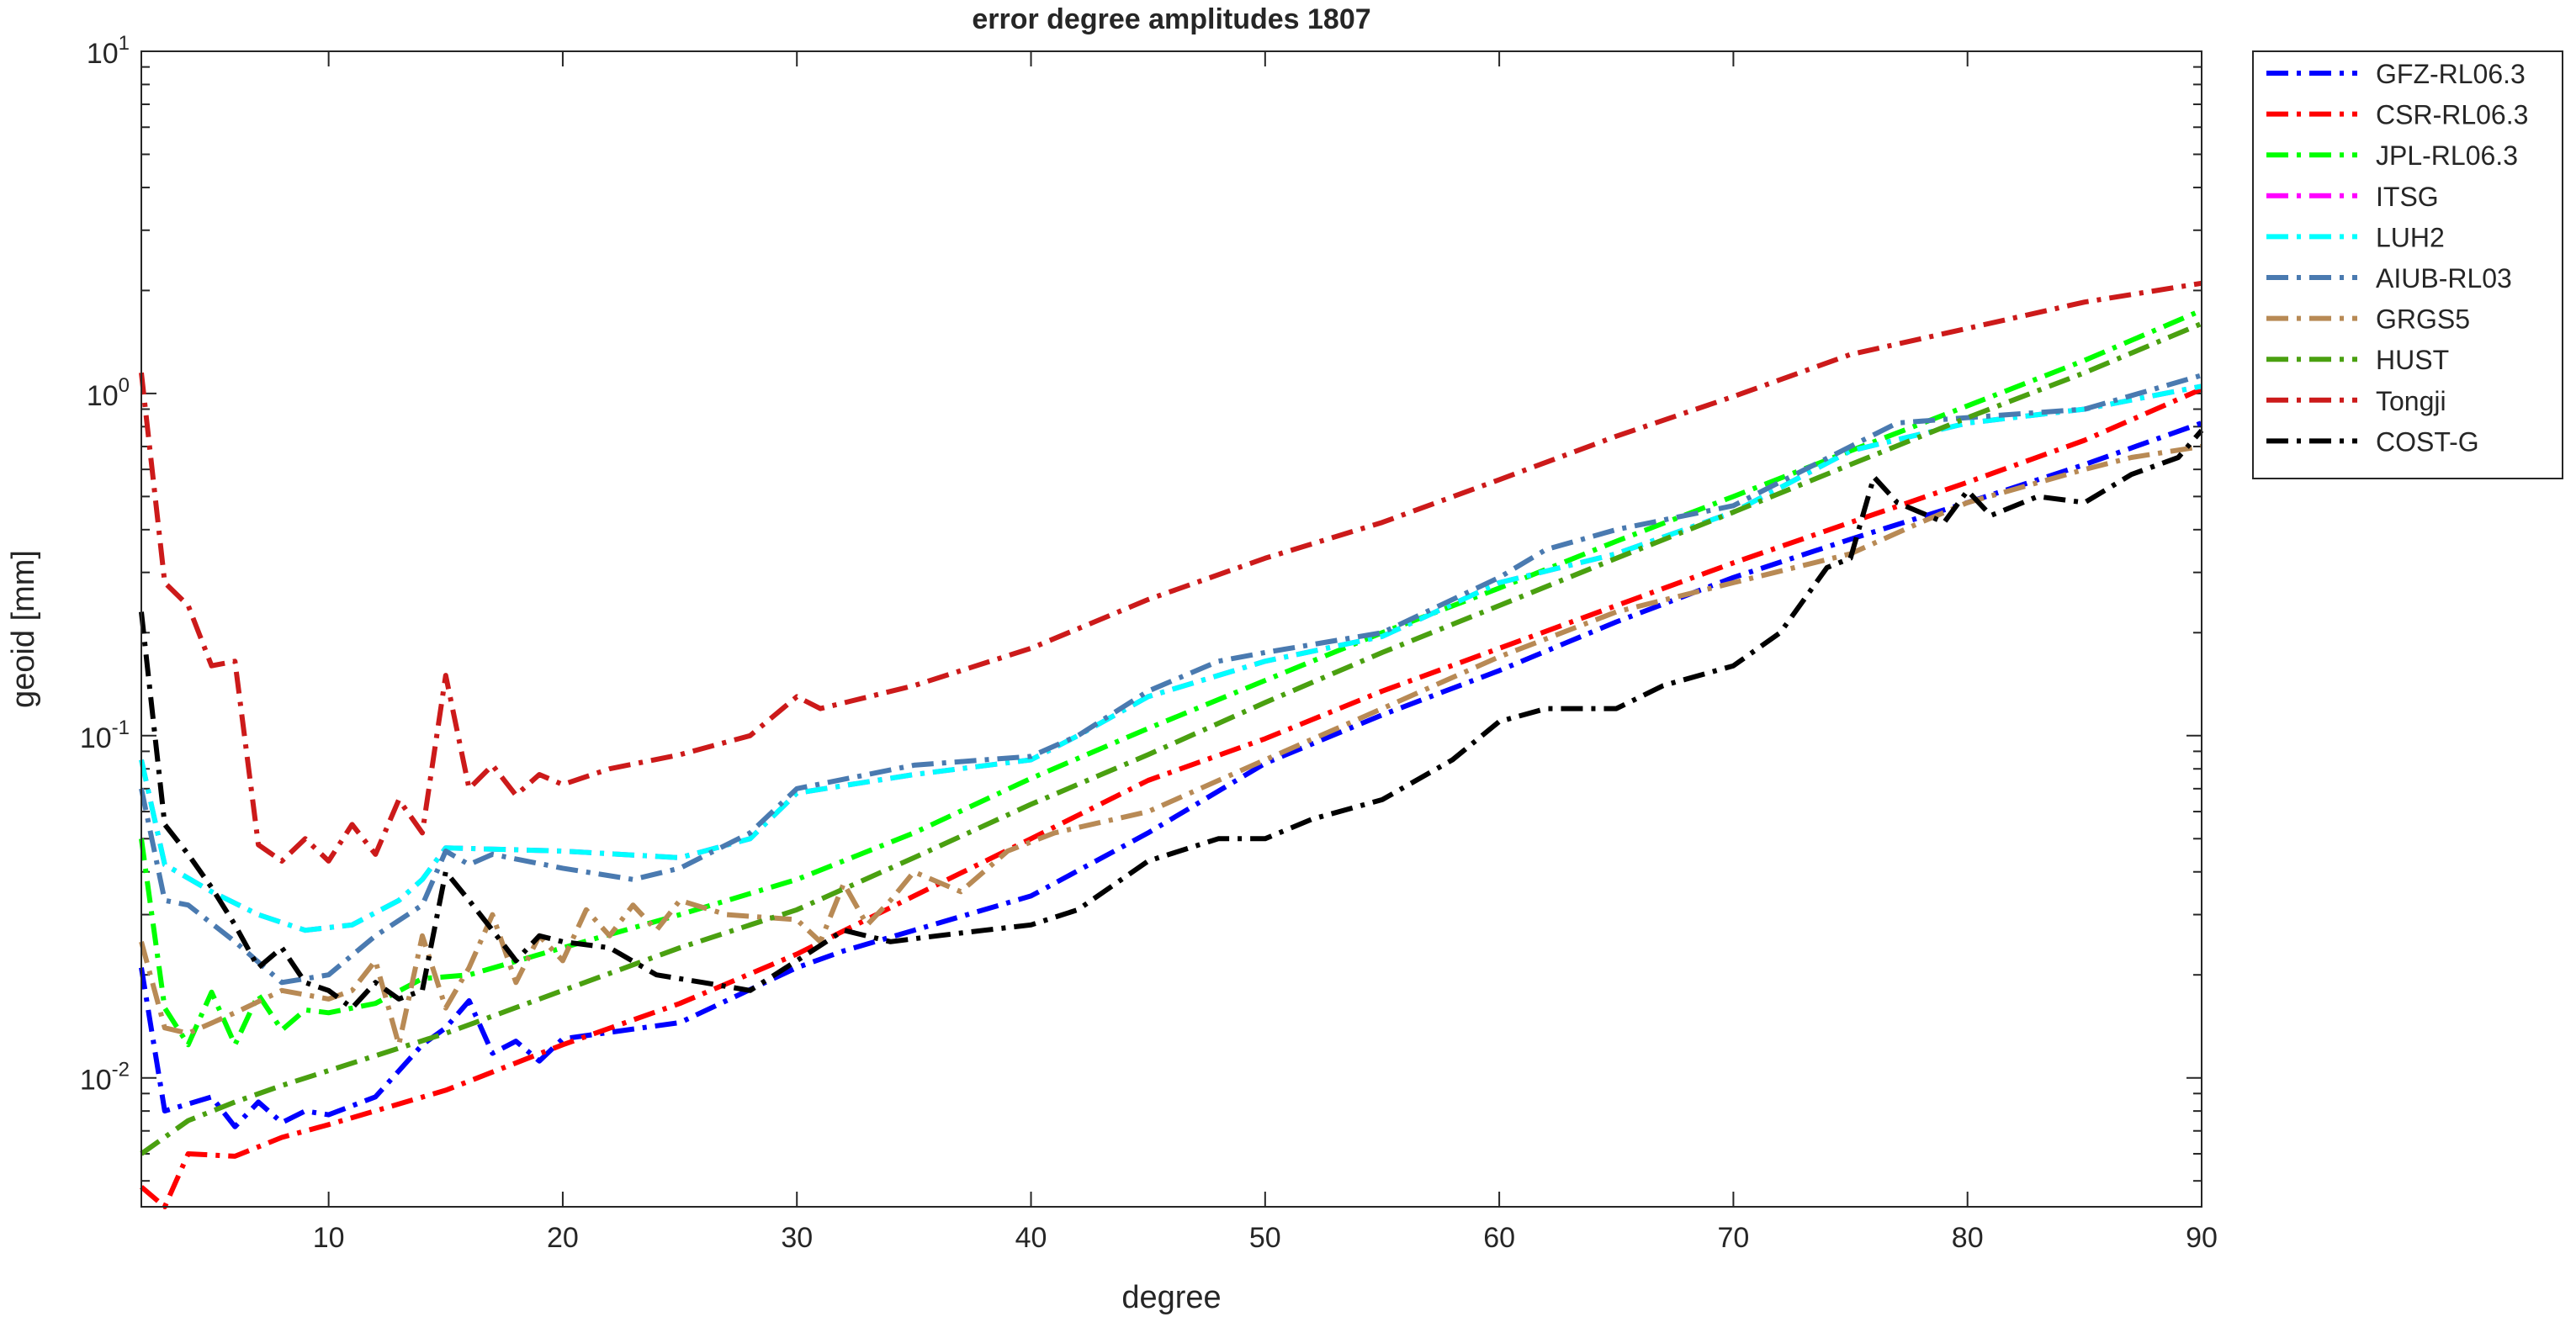  I want to click on legend-box, so click(2407, 264).